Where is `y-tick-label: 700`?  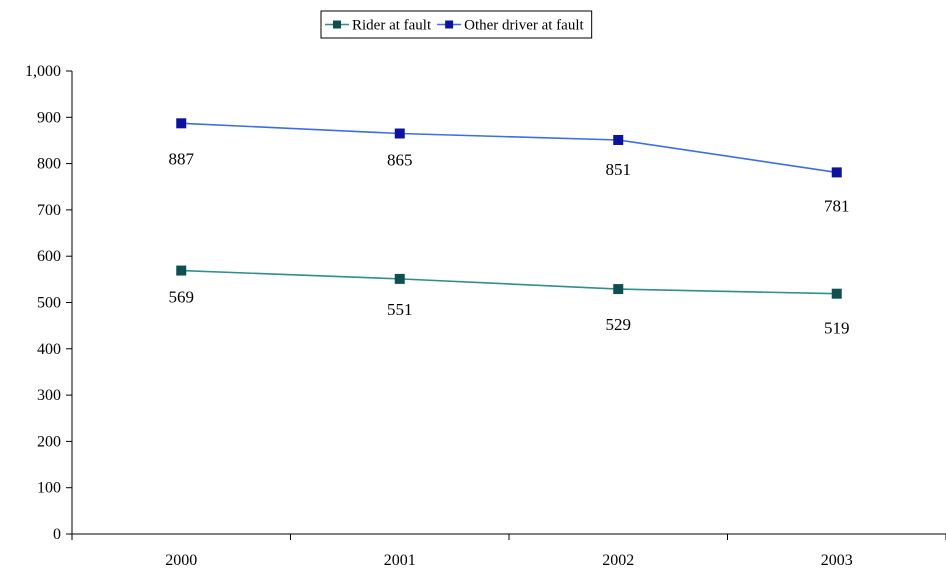
y-tick-label: 700 is located at coordinates (49, 210).